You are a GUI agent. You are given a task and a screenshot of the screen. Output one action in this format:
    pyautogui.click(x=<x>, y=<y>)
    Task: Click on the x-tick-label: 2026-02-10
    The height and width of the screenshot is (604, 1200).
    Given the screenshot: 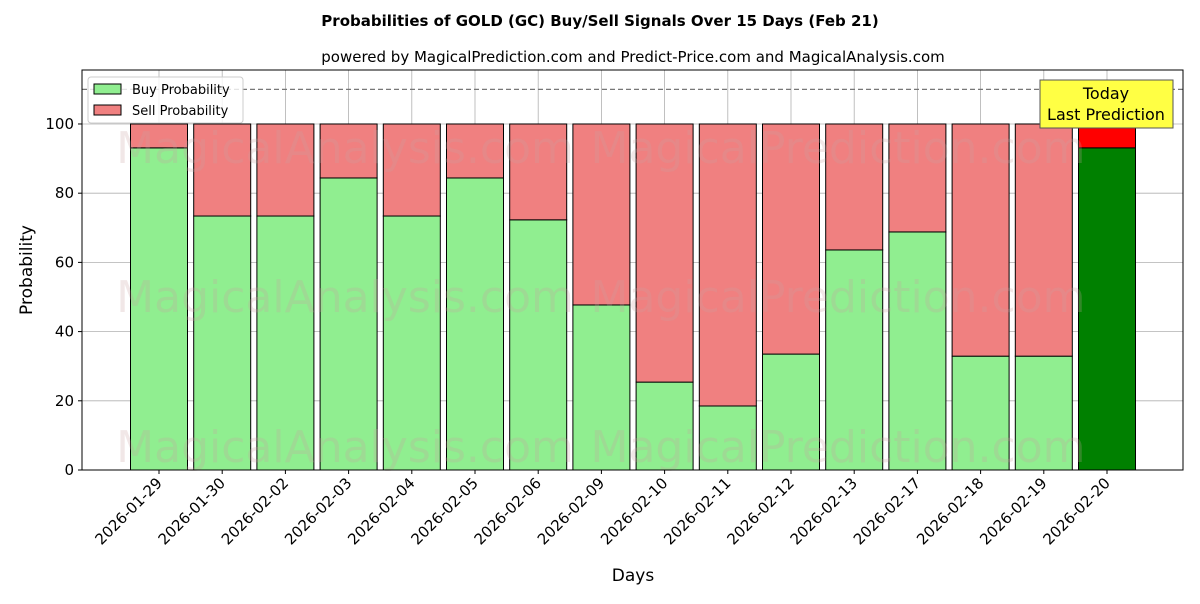 What is the action you would take?
    pyautogui.click(x=634, y=511)
    